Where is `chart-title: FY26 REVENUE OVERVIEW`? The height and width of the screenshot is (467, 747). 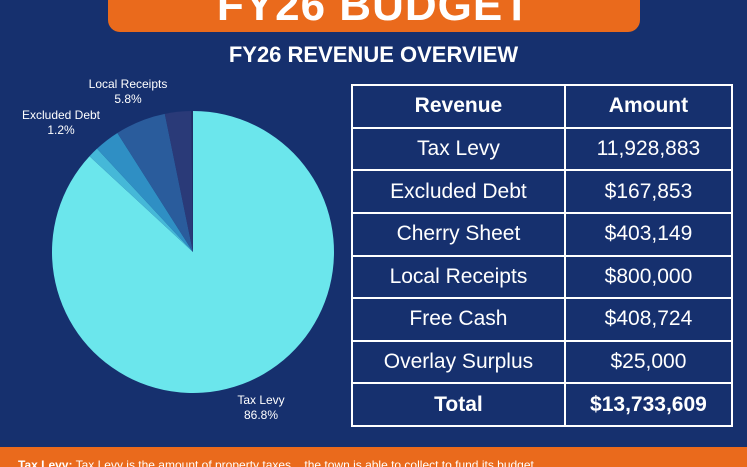
chart-title: FY26 REVENUE OVERVIEW is located at coordinates (373, 54).